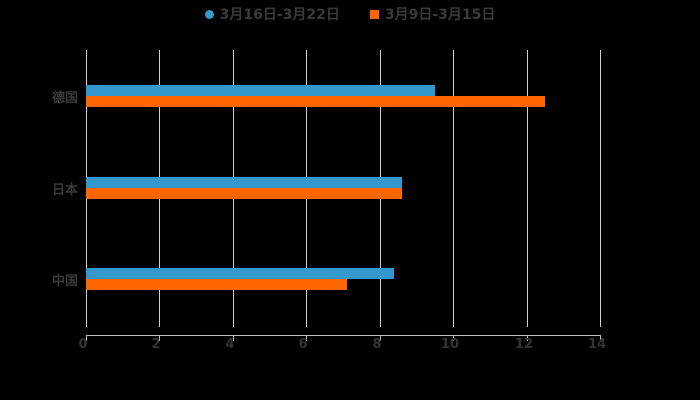 The width and height of the screenshot is (700, 400). What do you see at coordinates (350, 14) in the screenshot?
I see `chart-legend: 3月16日-3月22日 3月9日-3月15日` at bounding box center [350, 14].